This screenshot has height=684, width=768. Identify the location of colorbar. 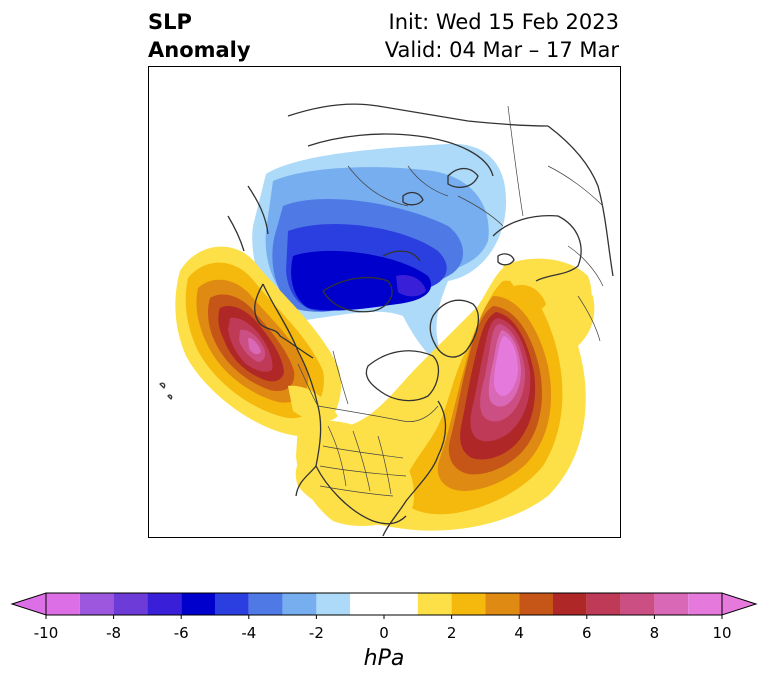
(384, 605).